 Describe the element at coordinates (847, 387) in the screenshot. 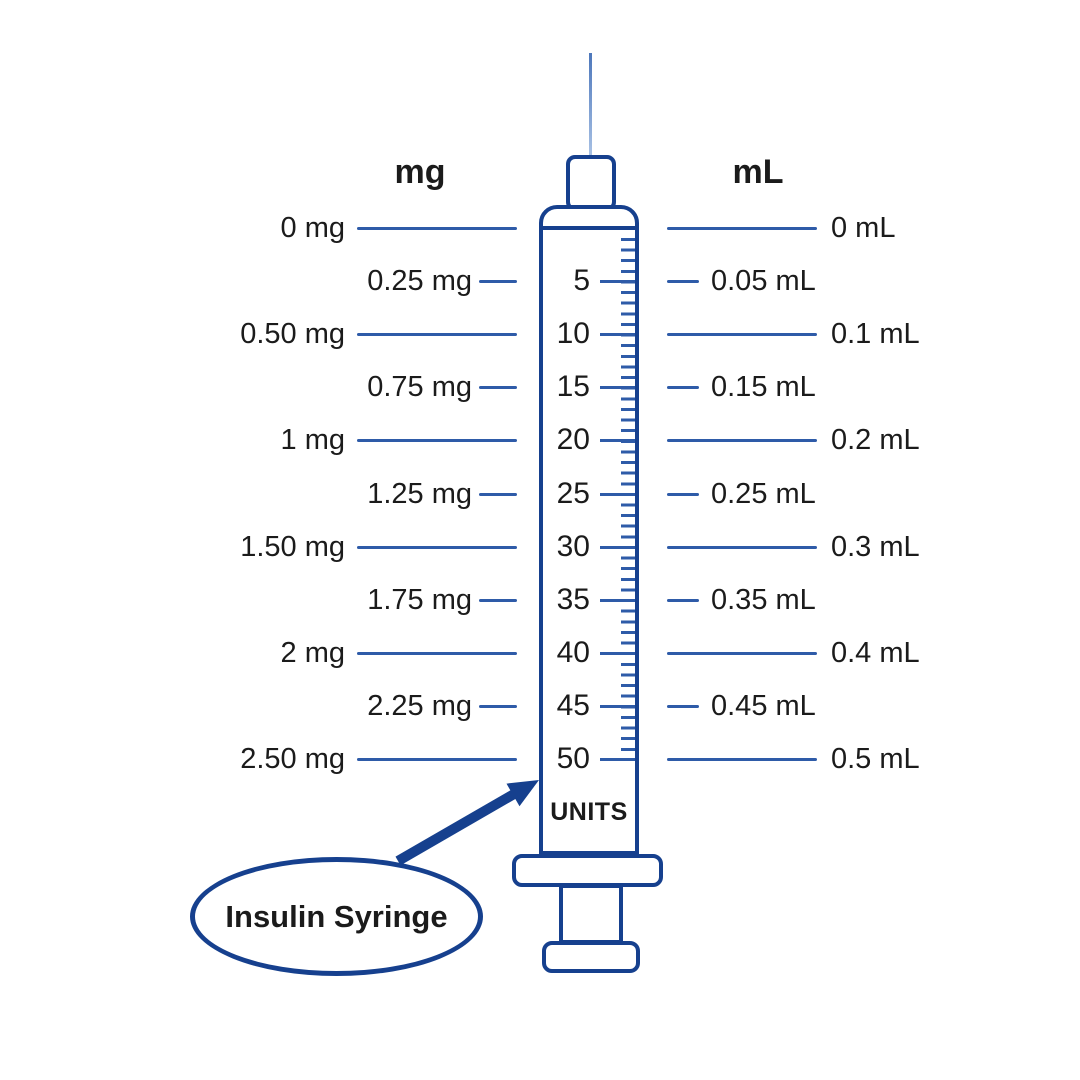

I see `ml-scale-row: 0.15 mL` at that location.